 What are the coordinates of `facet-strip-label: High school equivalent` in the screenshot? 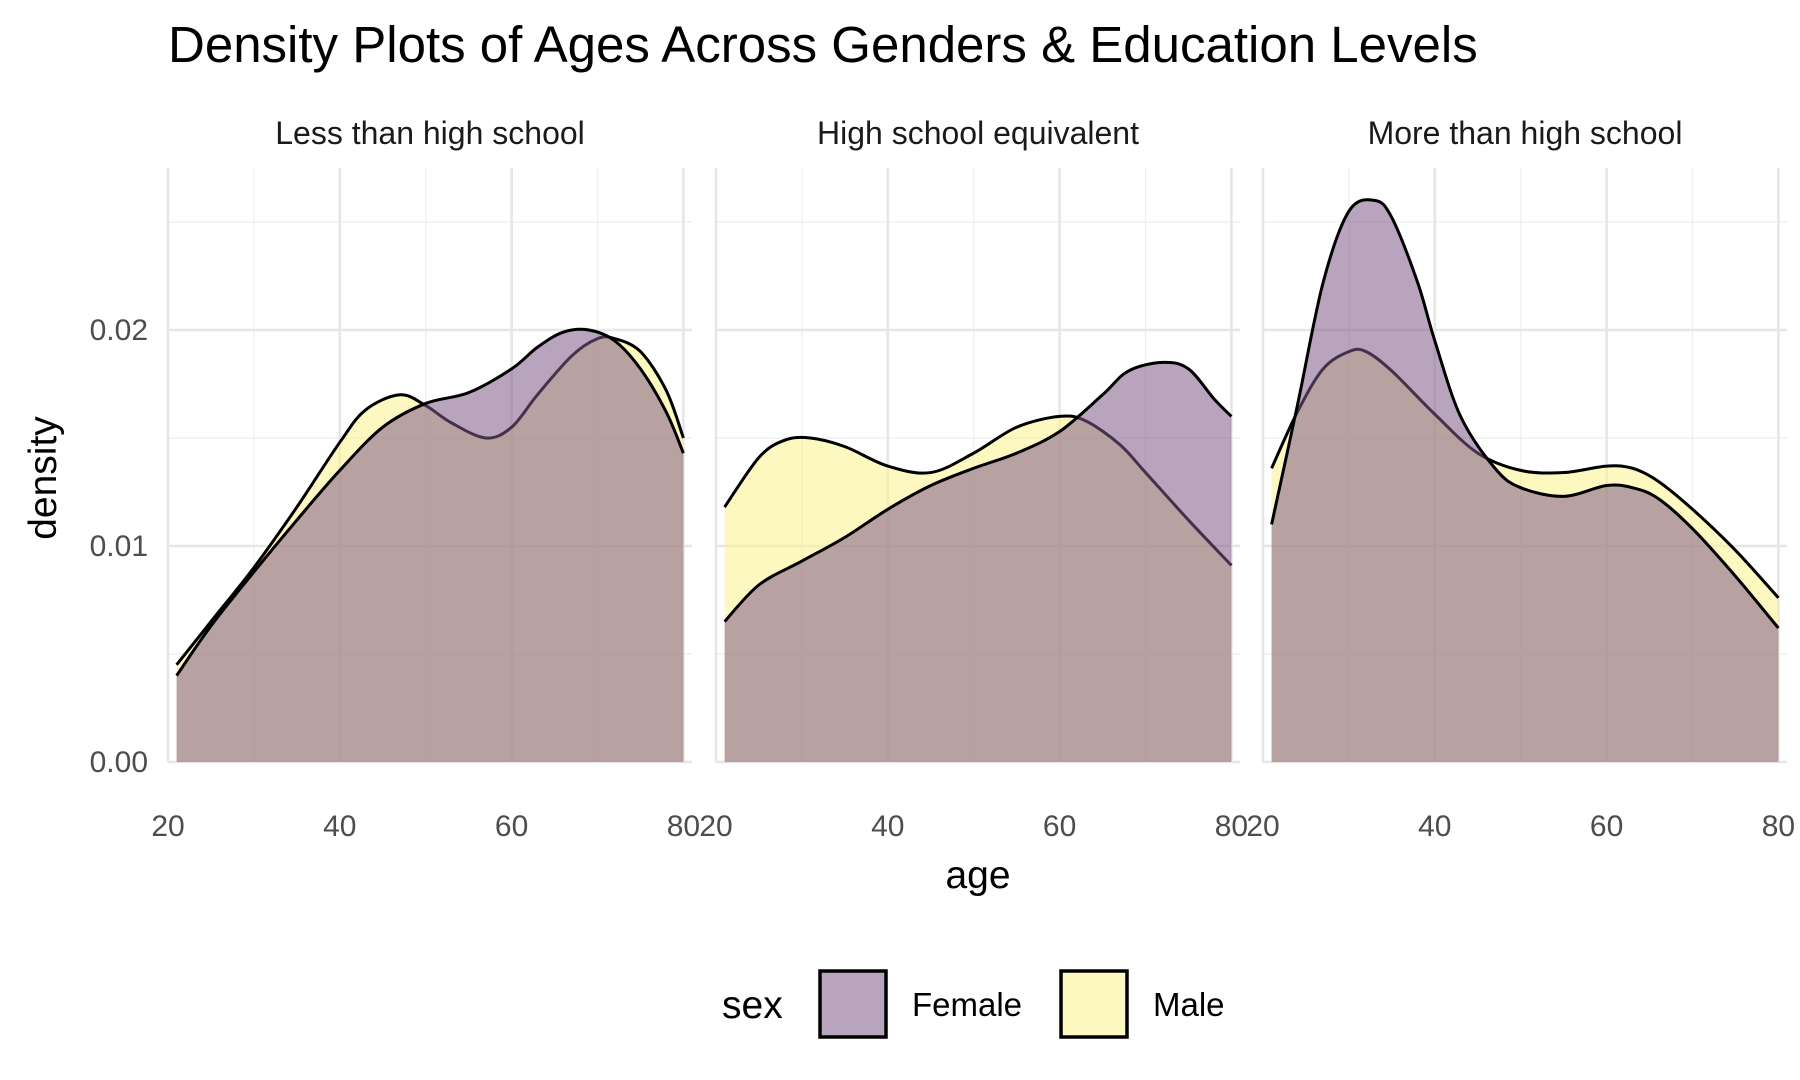 It's located at (978, 133).